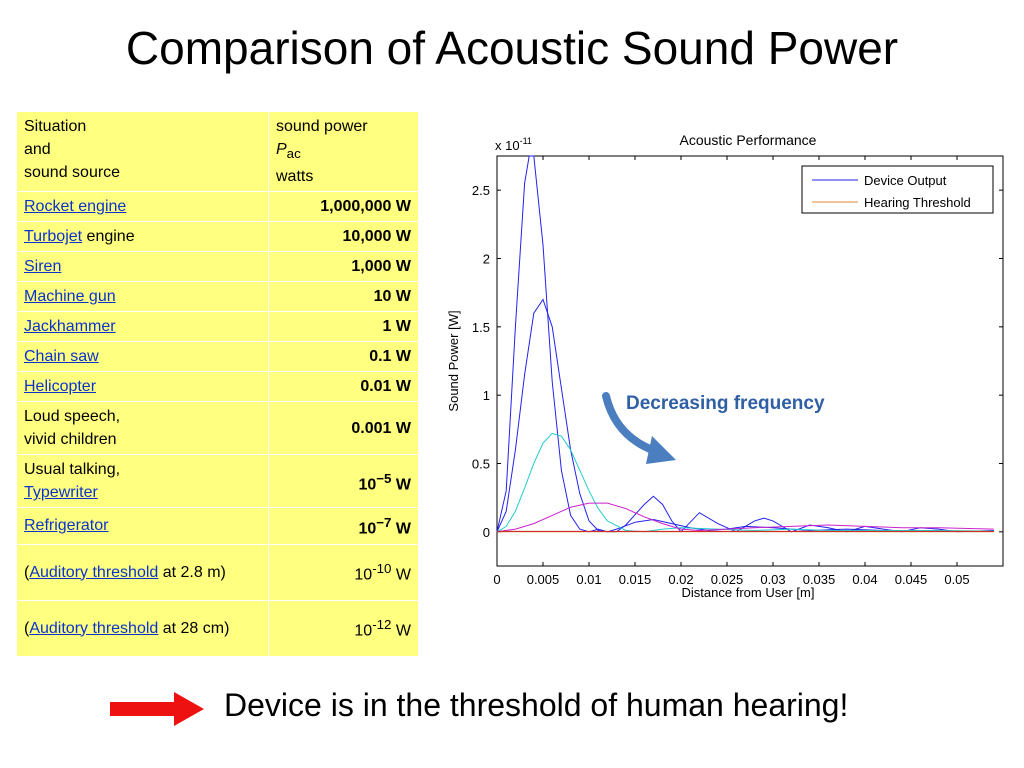 This screenshot has height=768, width=1024. What do you see at coordinates (72, 417) in the screenshot?
I see `situation-text: Loud speech,` at bounding box center [72, 417].